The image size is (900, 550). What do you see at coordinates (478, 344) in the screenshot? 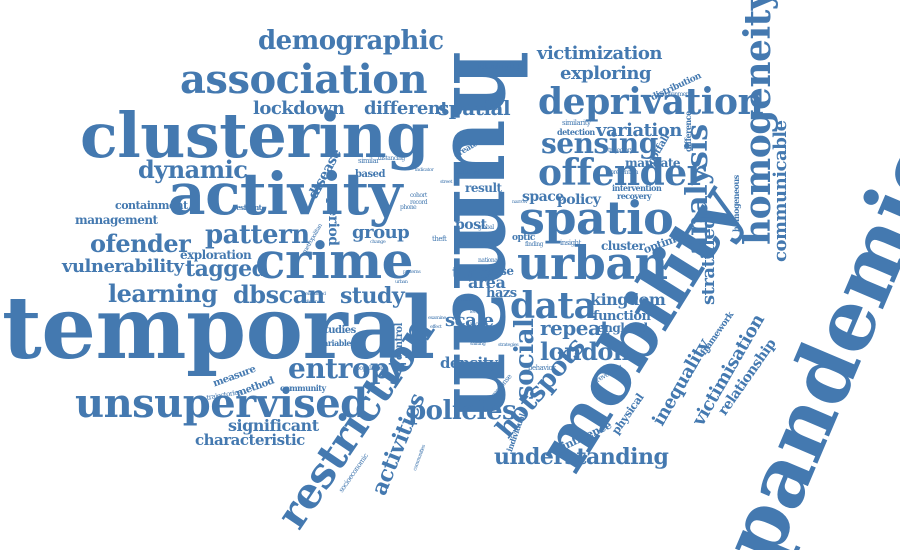
I see `word-shifting: shifting` at bounding box center [478, 344].